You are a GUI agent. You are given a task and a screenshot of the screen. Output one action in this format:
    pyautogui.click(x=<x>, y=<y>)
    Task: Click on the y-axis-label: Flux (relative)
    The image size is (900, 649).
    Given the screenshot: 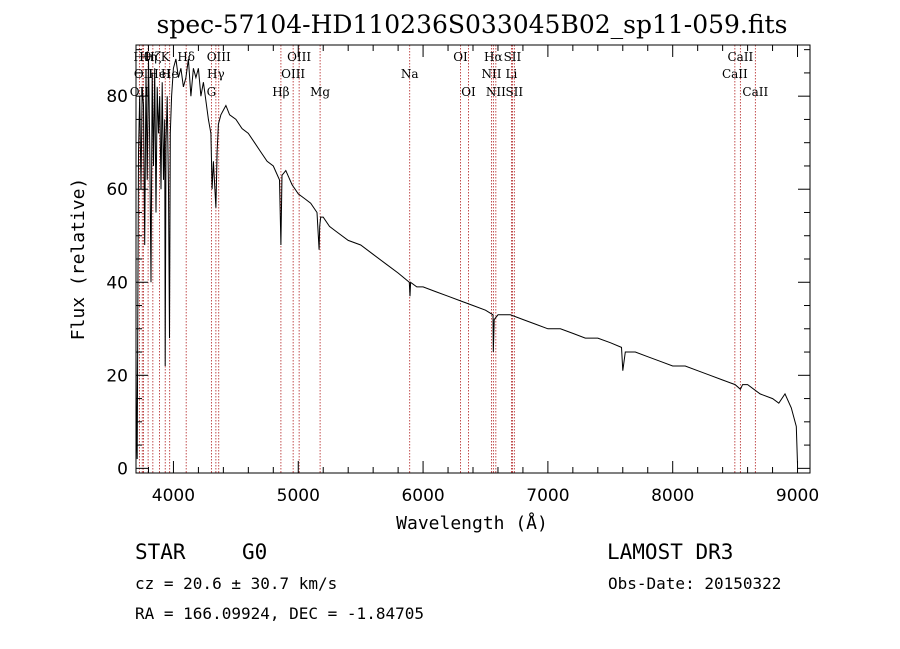 What is the action you would take?
    pyautogui.click(x=78, y=259)
    